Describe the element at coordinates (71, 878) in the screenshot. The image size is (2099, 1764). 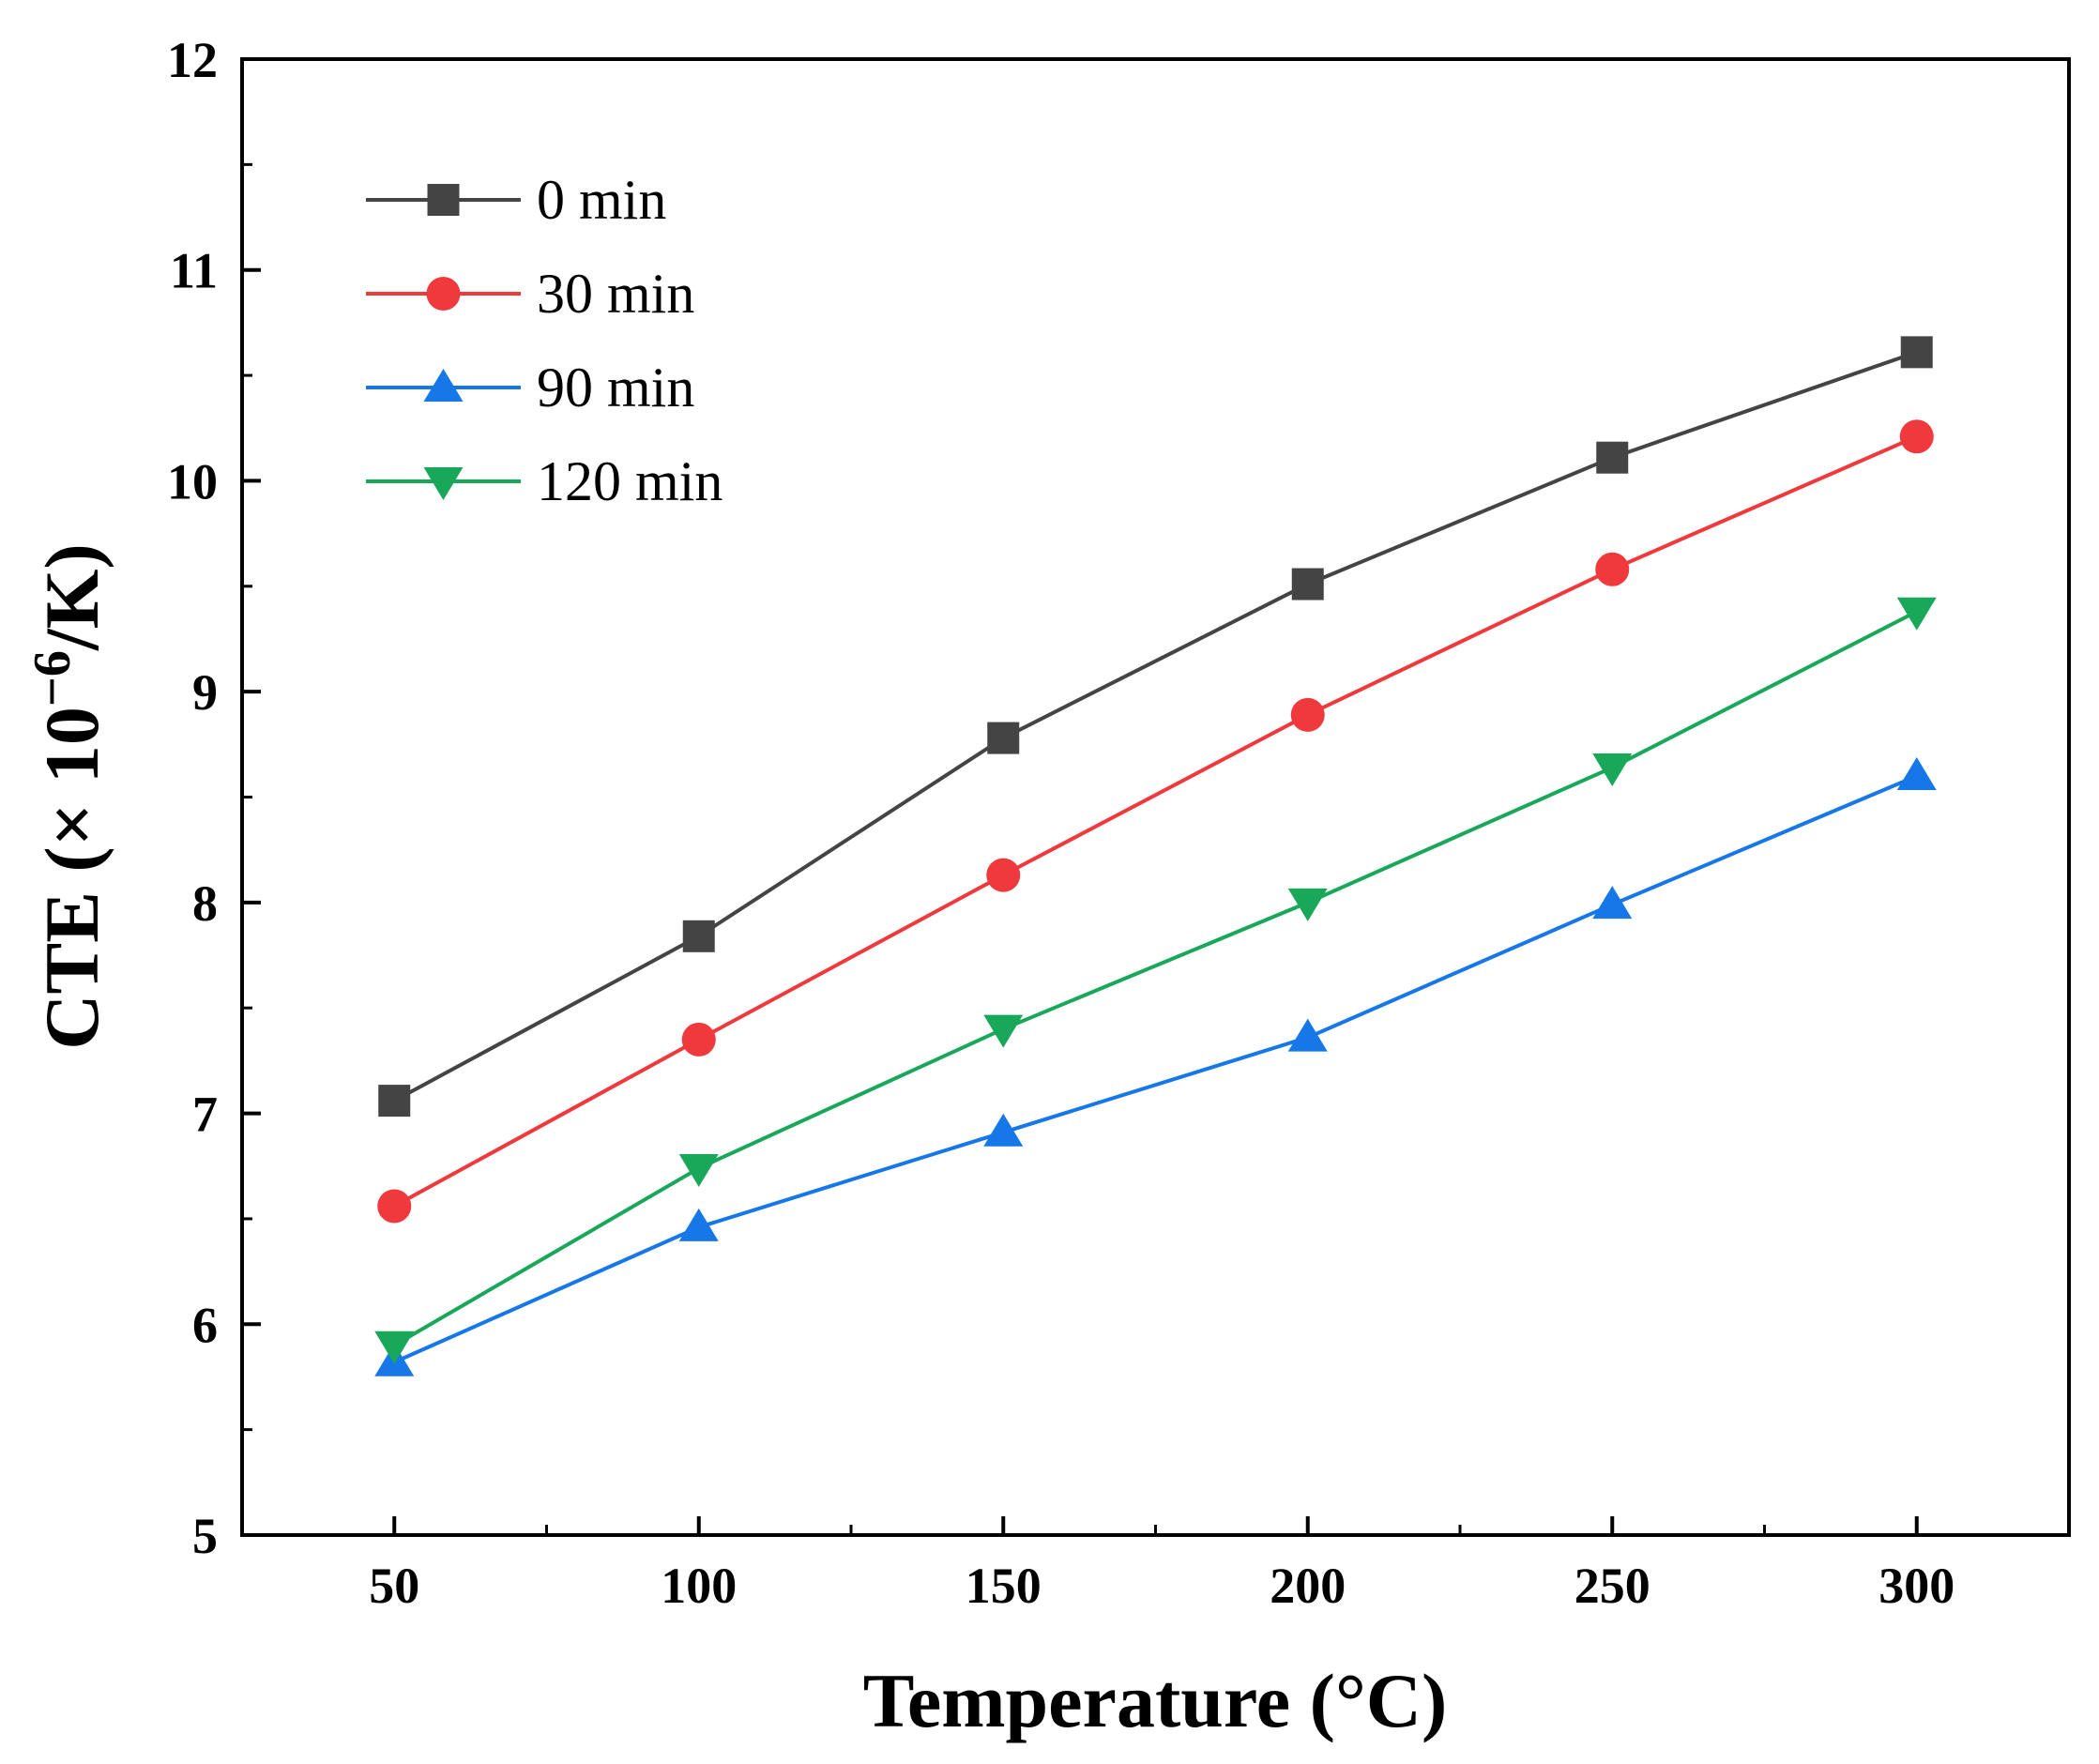
I see `y-axis-title-prefix: CTE (× 10` at that location.